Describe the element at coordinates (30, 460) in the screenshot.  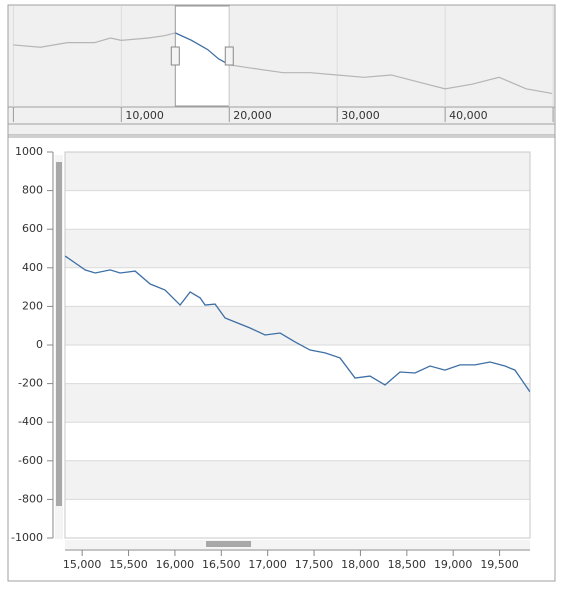
I see `y-tick-label: -600` at that location.